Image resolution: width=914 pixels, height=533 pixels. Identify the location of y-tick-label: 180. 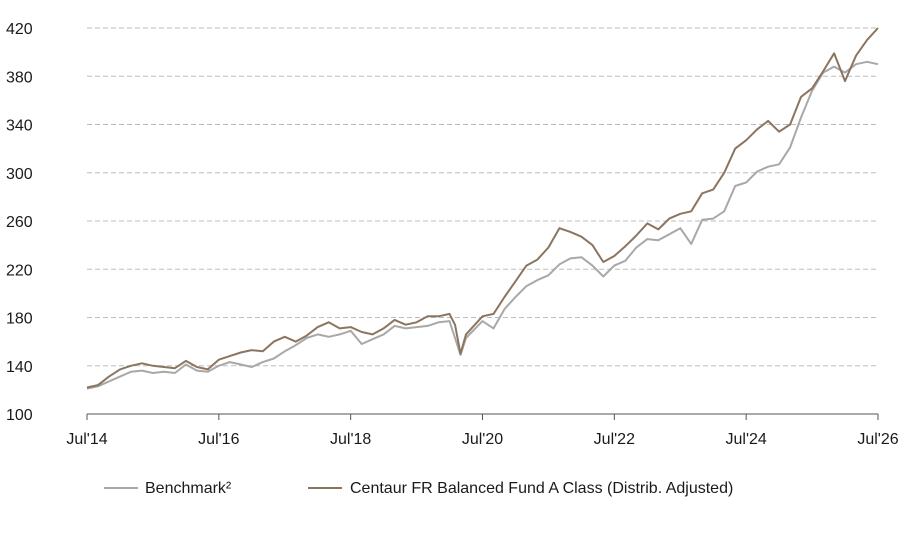
(19, 319).